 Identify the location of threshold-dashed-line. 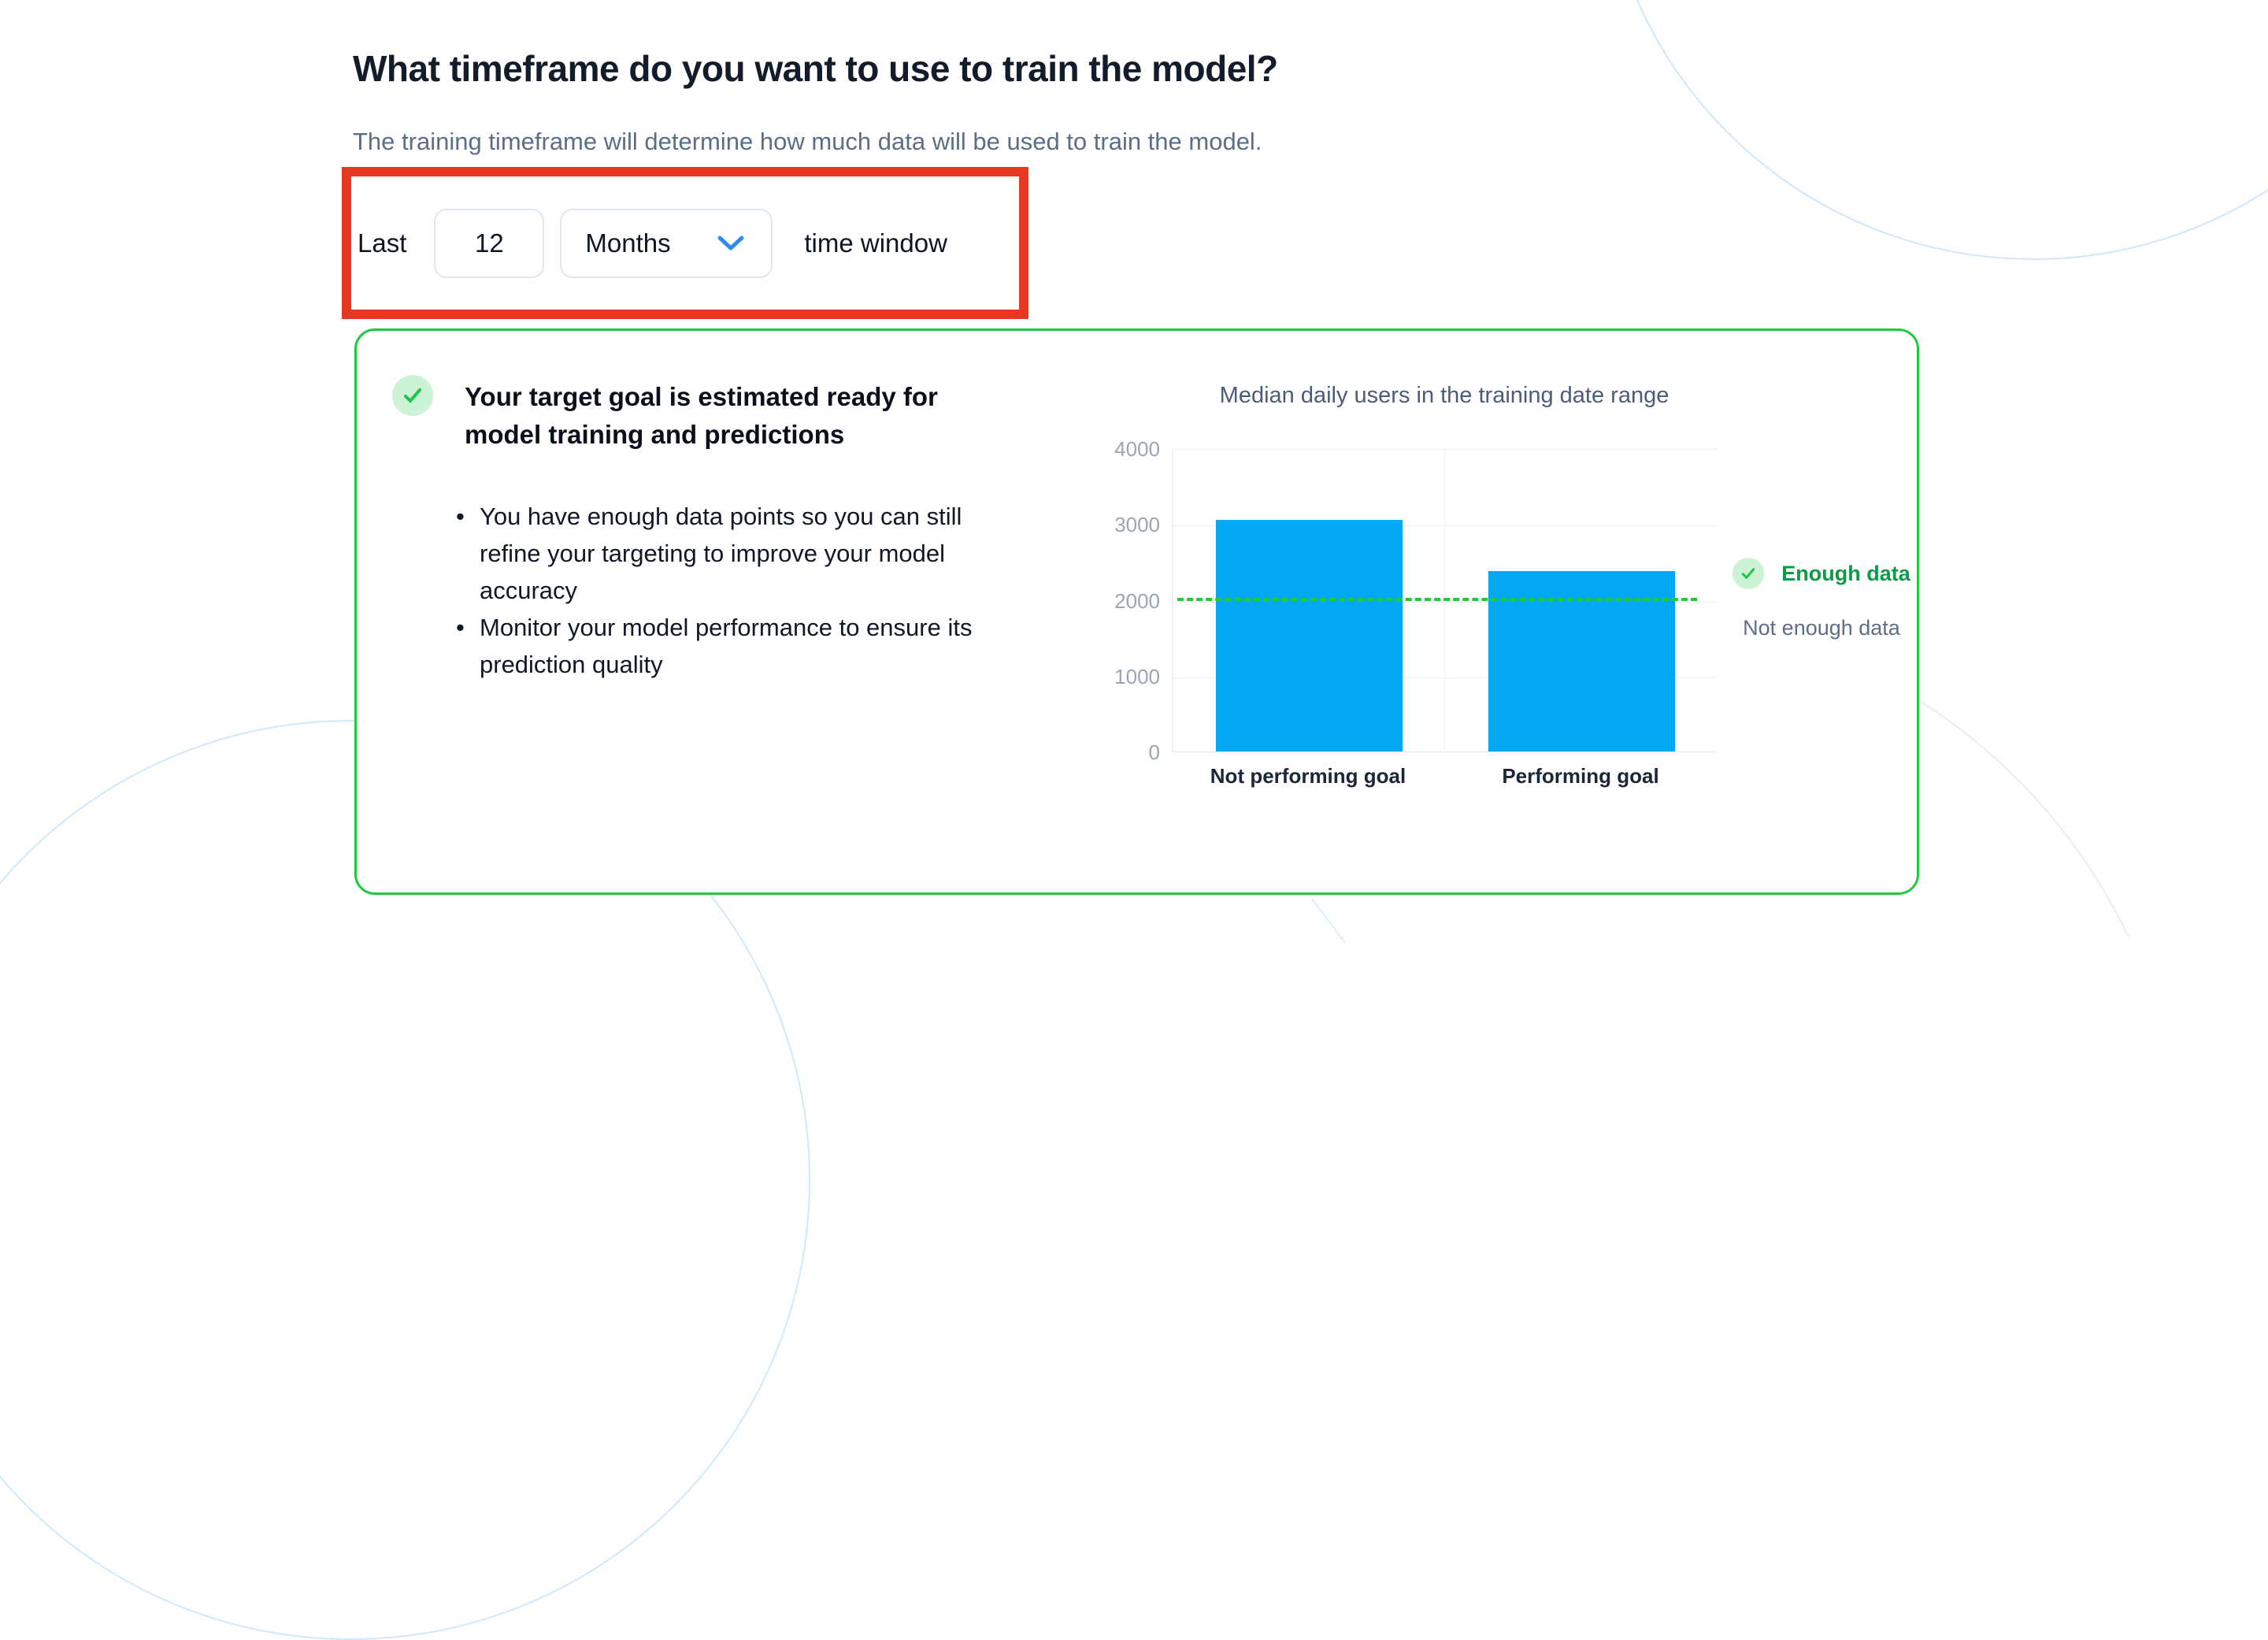
(1437, 599).